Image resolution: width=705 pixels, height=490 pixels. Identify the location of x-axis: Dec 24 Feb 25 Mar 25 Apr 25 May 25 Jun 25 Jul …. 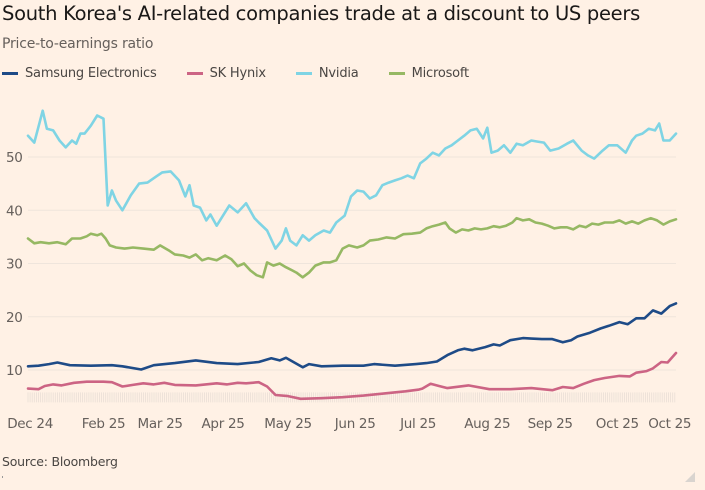
(349, 412).